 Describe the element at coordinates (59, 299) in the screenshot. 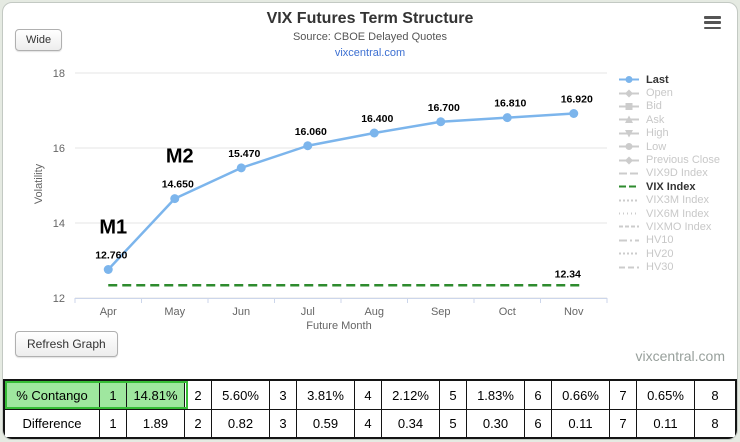

I see `y-tick-label: 12` at that location.